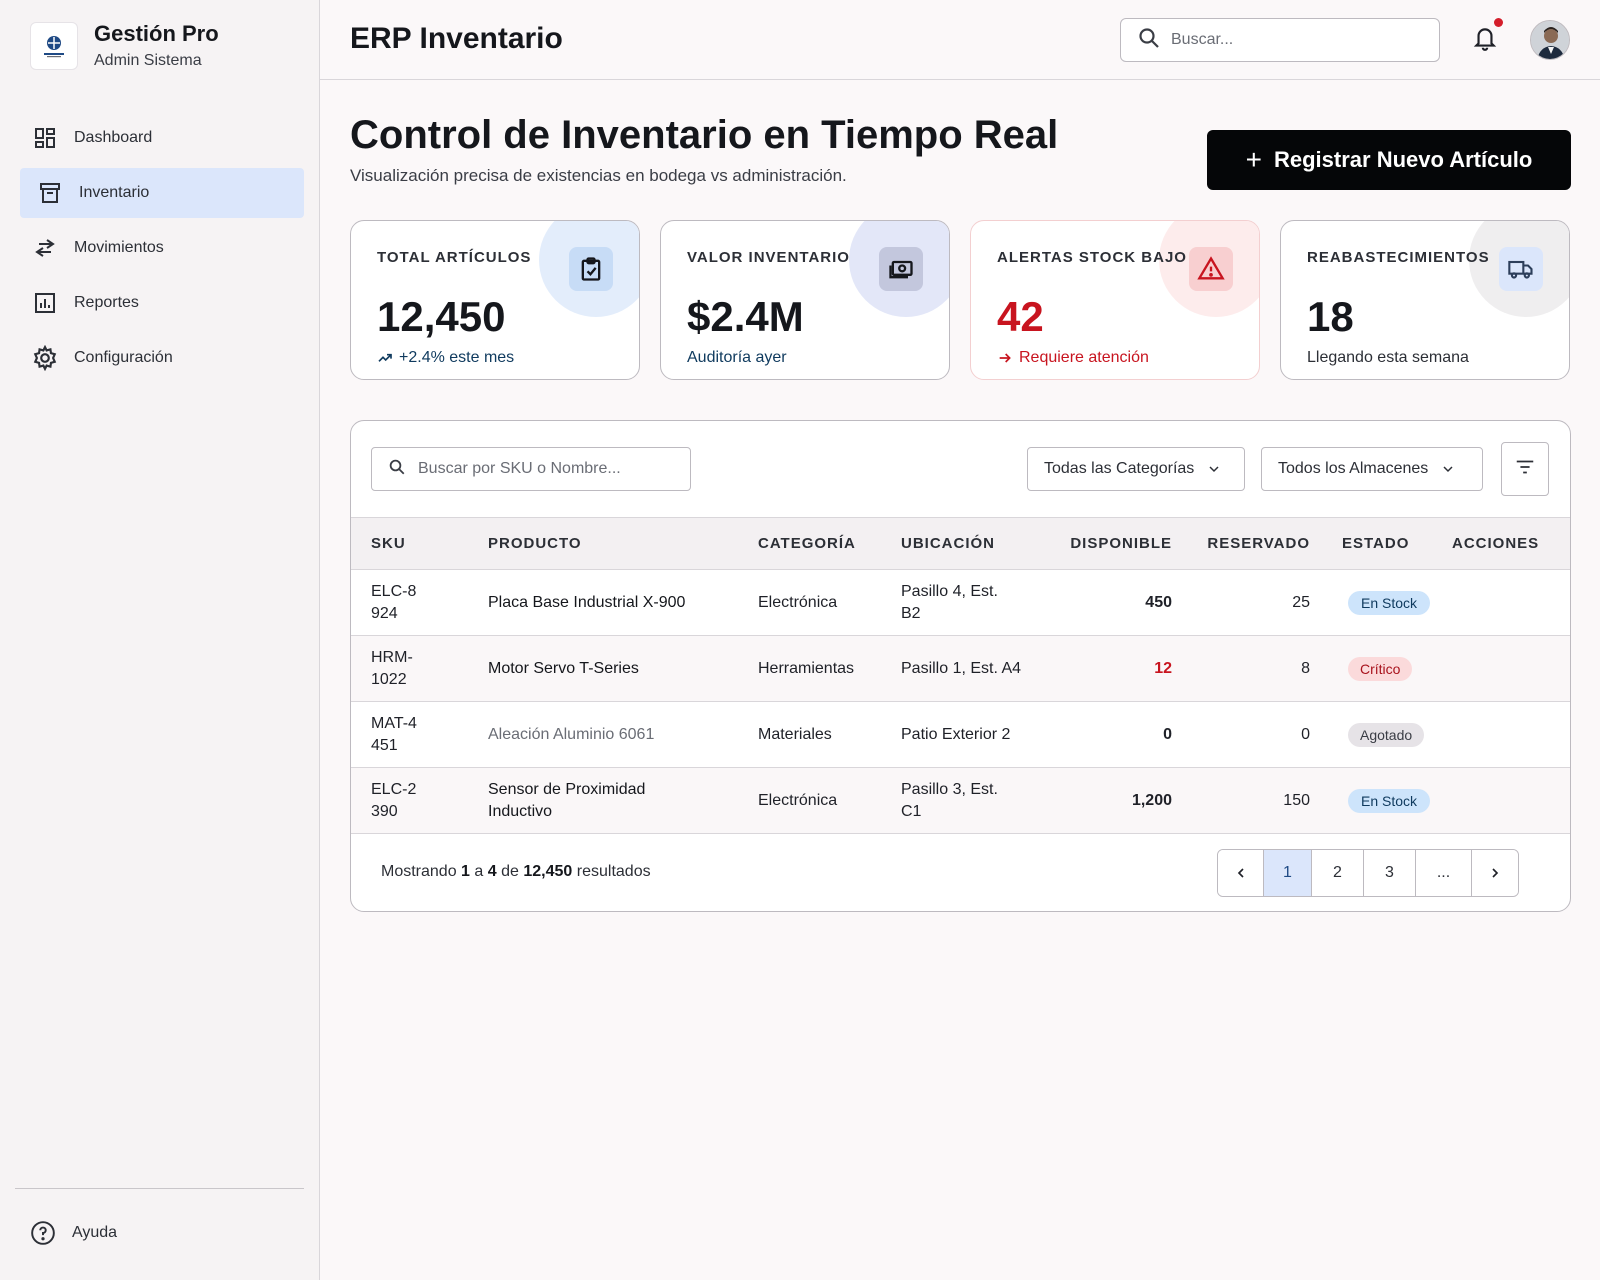 The image size is (1600, 1280). What do you see at coordinates (1398, 257) in the screenshot?
I see `stat-label: REABASTECIMIENTOS` at bounding box center [1398, 257].